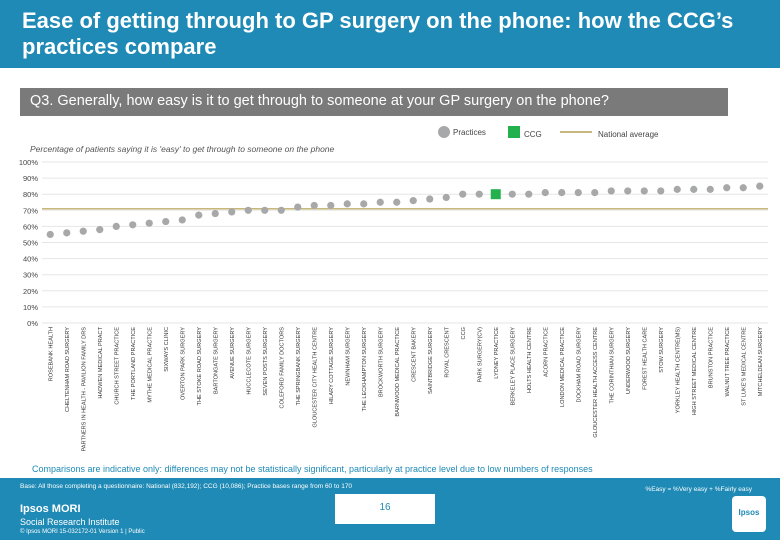 The image size is (780, 540). Describe the element at coordinates (51, 354) in the screenshot. I see `x-category-label: ROSEBANK HEALTH` at that location.